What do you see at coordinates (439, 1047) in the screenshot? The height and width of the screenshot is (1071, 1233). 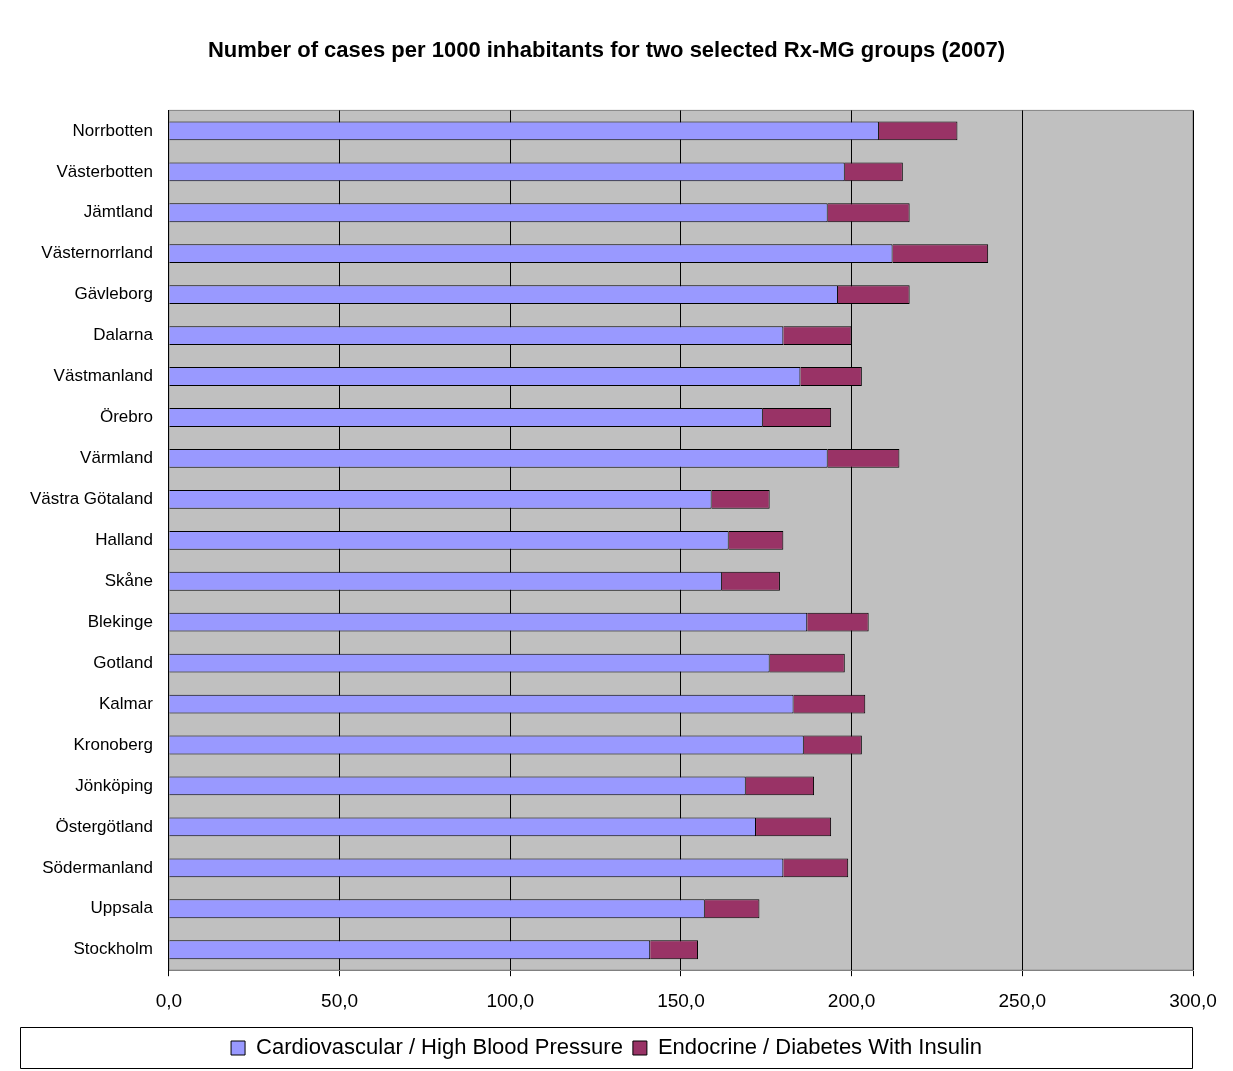 I see `legend-label: Cardiovascular / High Blood Pressure` at bounding box center [439, 1047].